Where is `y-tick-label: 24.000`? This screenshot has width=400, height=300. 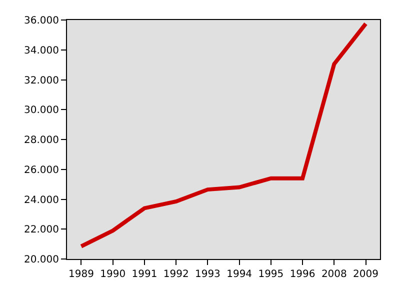
y-tick-label: 24.000 is located at coordinates (41, 200).